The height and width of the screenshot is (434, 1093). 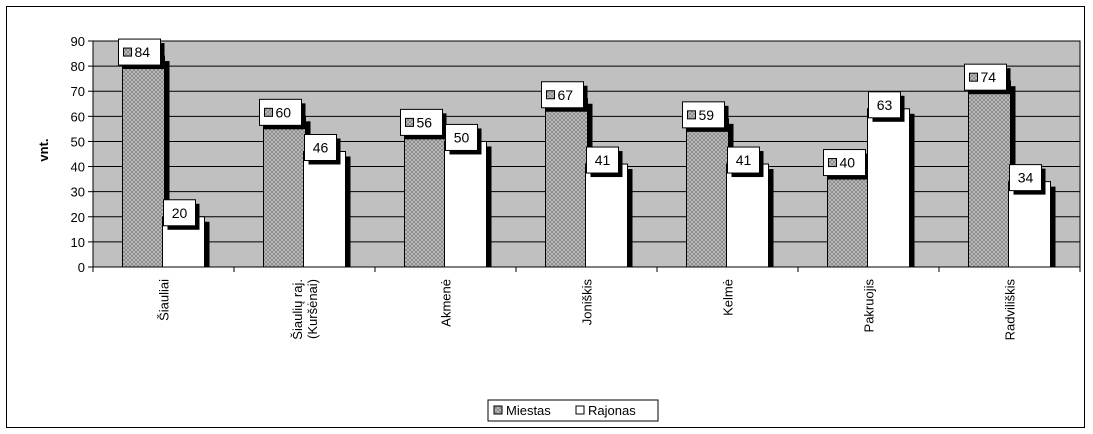 I want to click on y-tick-label: 80, so click(x=78, y=66).